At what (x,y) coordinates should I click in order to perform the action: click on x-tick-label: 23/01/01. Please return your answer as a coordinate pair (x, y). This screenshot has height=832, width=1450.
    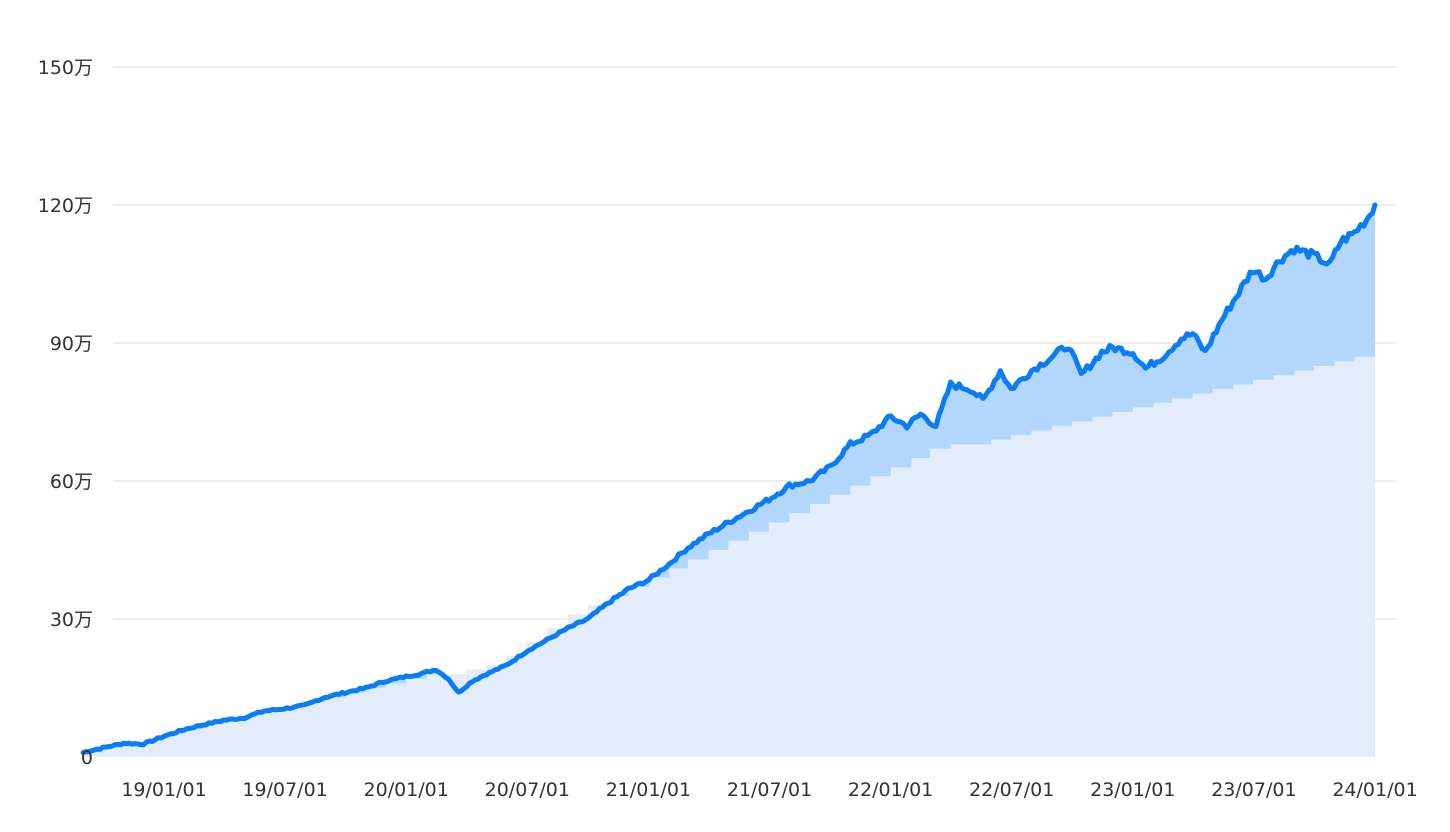
    Looking at the image, I should click on (1132, 790).